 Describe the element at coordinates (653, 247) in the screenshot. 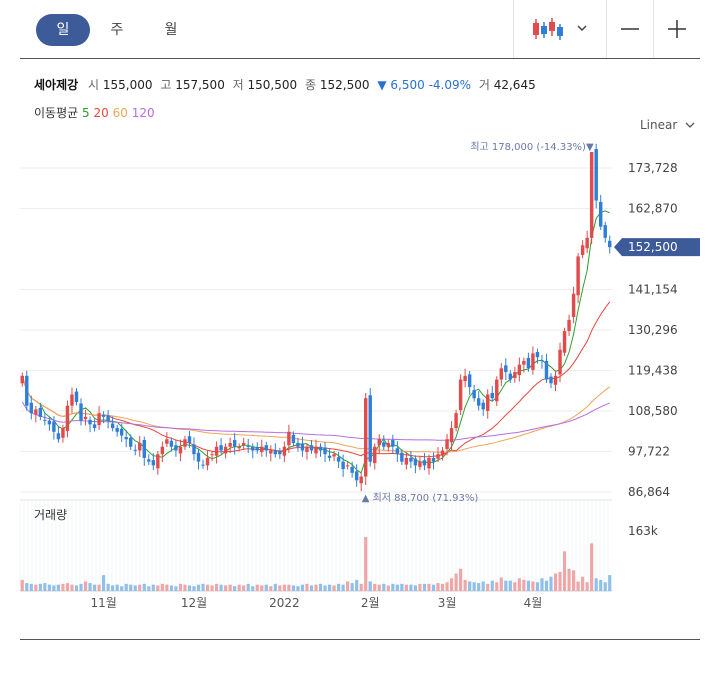

I see `current-price-label: 152,500` at that location.